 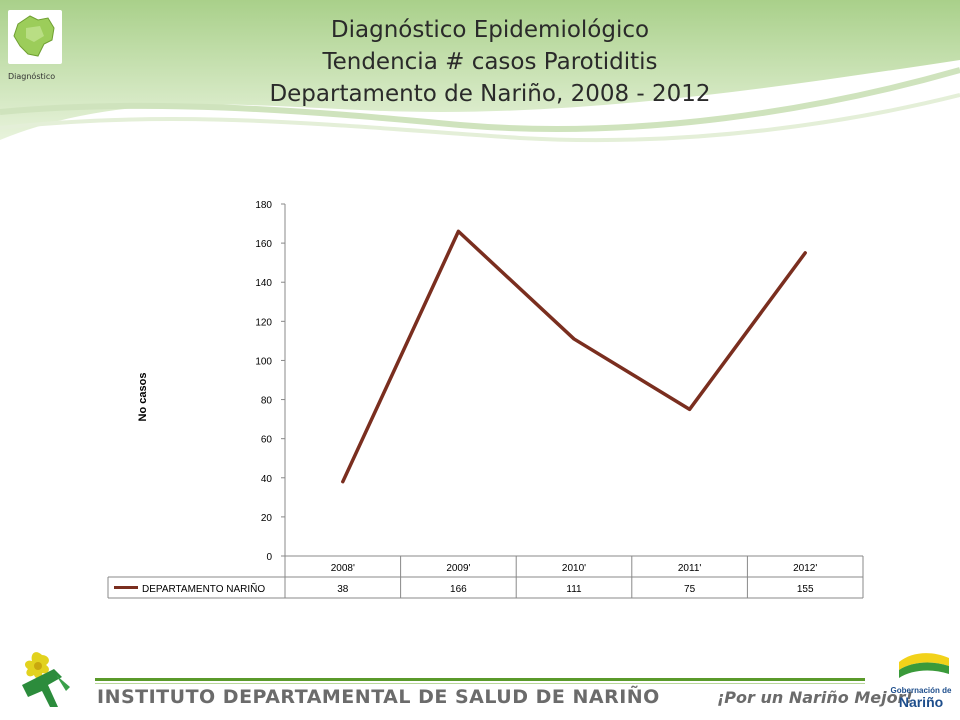 I want to click on gobernacion-flag-logo, so click(x=924, y=665).